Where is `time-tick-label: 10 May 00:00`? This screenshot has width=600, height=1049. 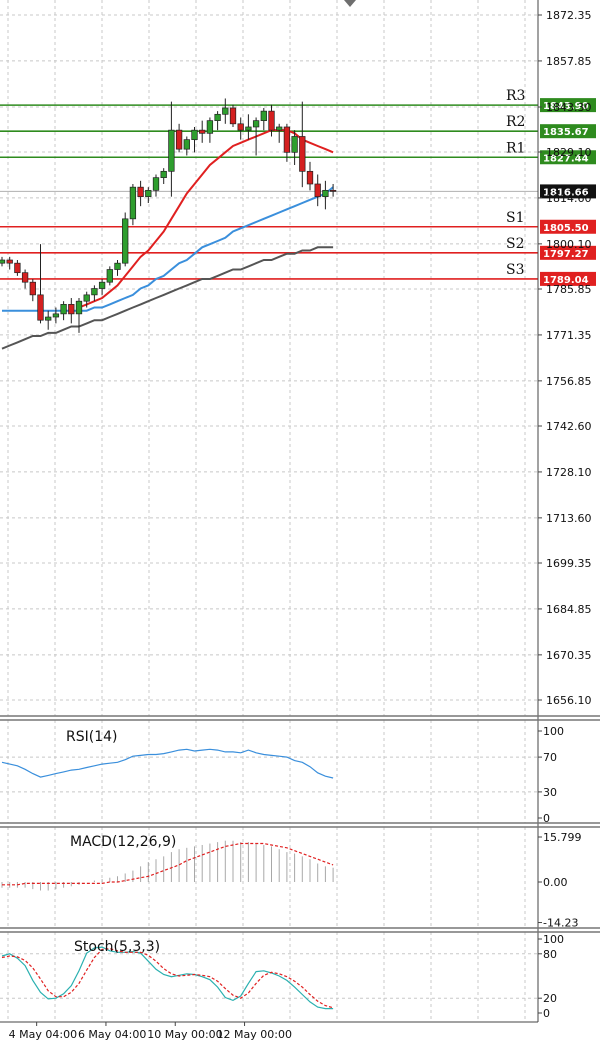
time-tick-label: 10 May 00:00 is located at coordinates (184, 1034).